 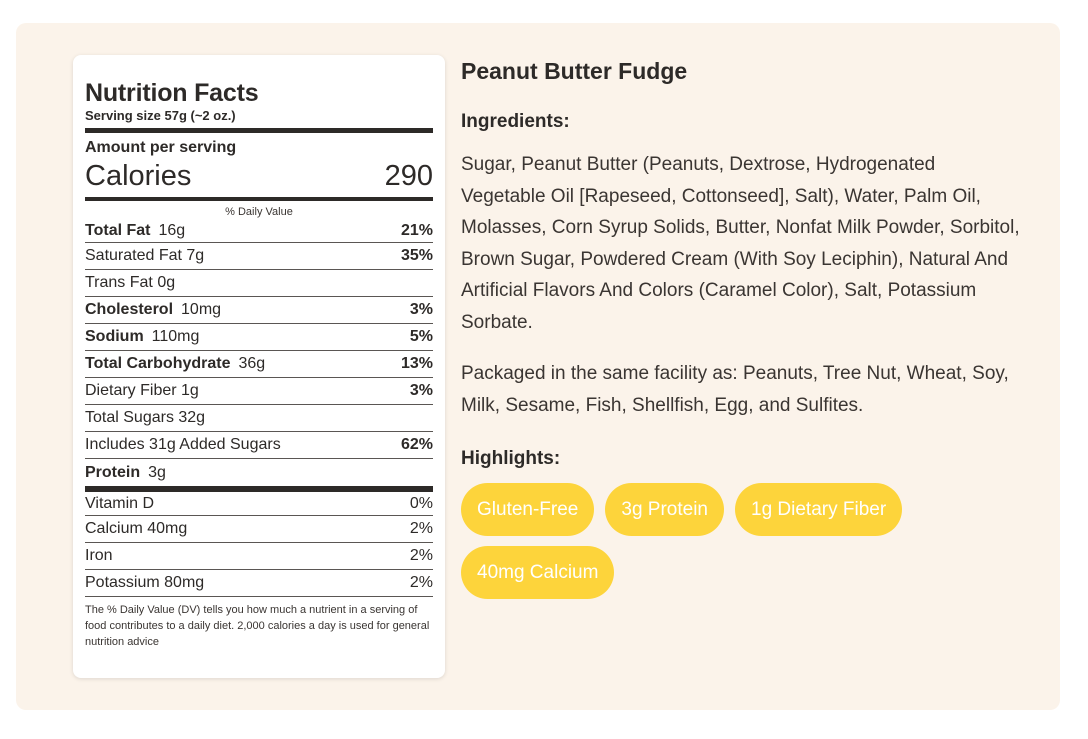 I want to click on nutrient-name: Trans Fat 0g, so click(x=130, y=282).